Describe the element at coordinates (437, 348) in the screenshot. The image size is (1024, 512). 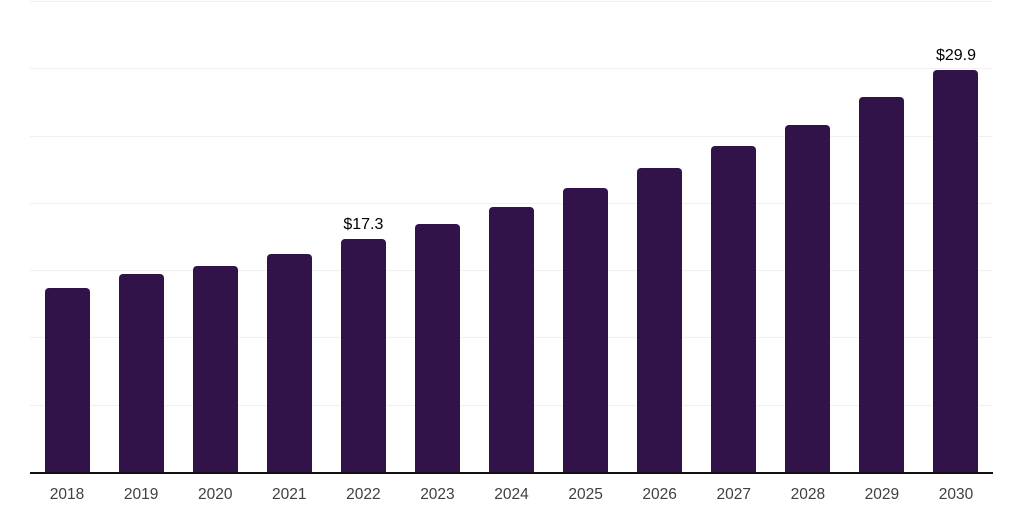
I see `bar-2023` at that location.